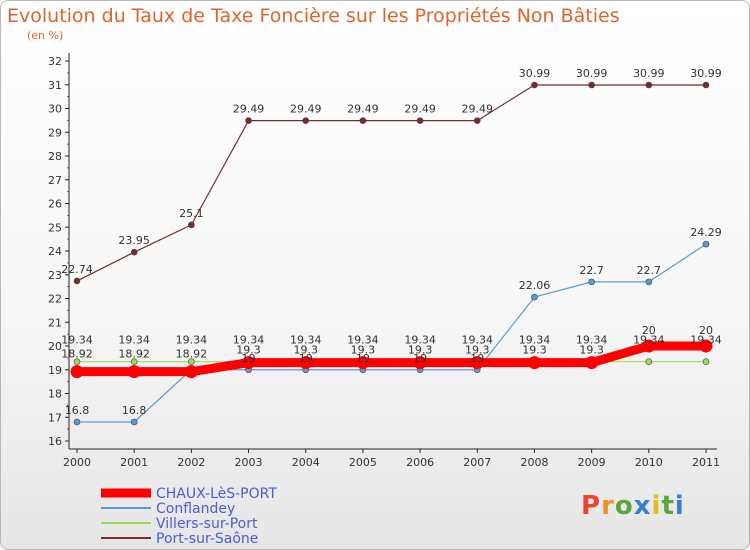 Image resolution: width=750 pixels, height=550 pixels. I want to click on y-tick-label: 30, so click(55, 109).